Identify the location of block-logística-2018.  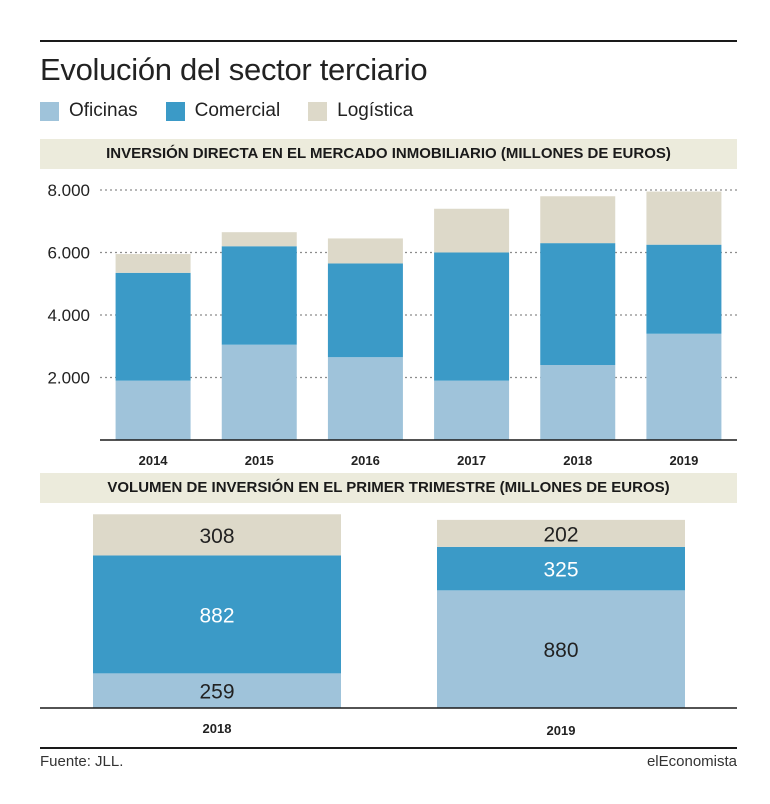
(217, 535).